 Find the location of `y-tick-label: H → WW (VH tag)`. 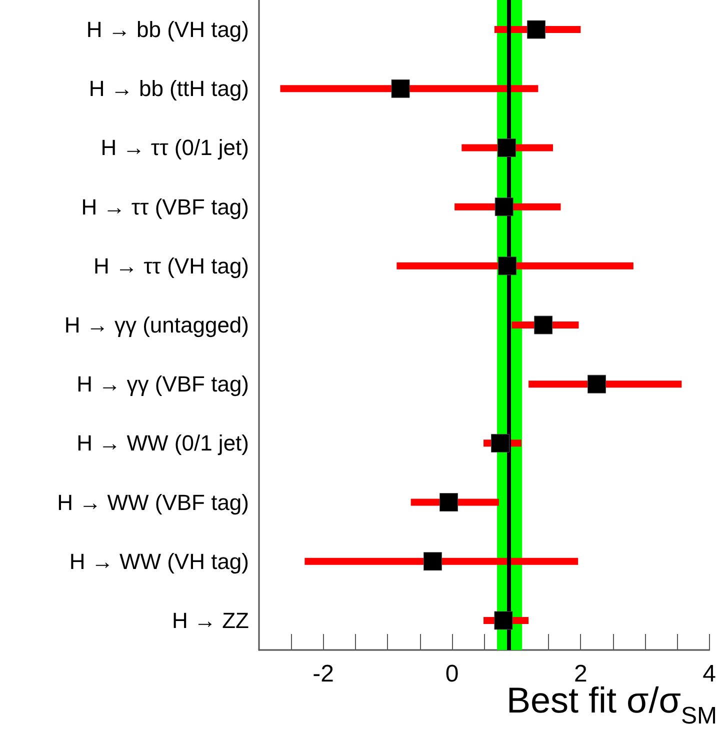

y-tick-label: H → WW (VH tag) is located at coordinates (159, 561).